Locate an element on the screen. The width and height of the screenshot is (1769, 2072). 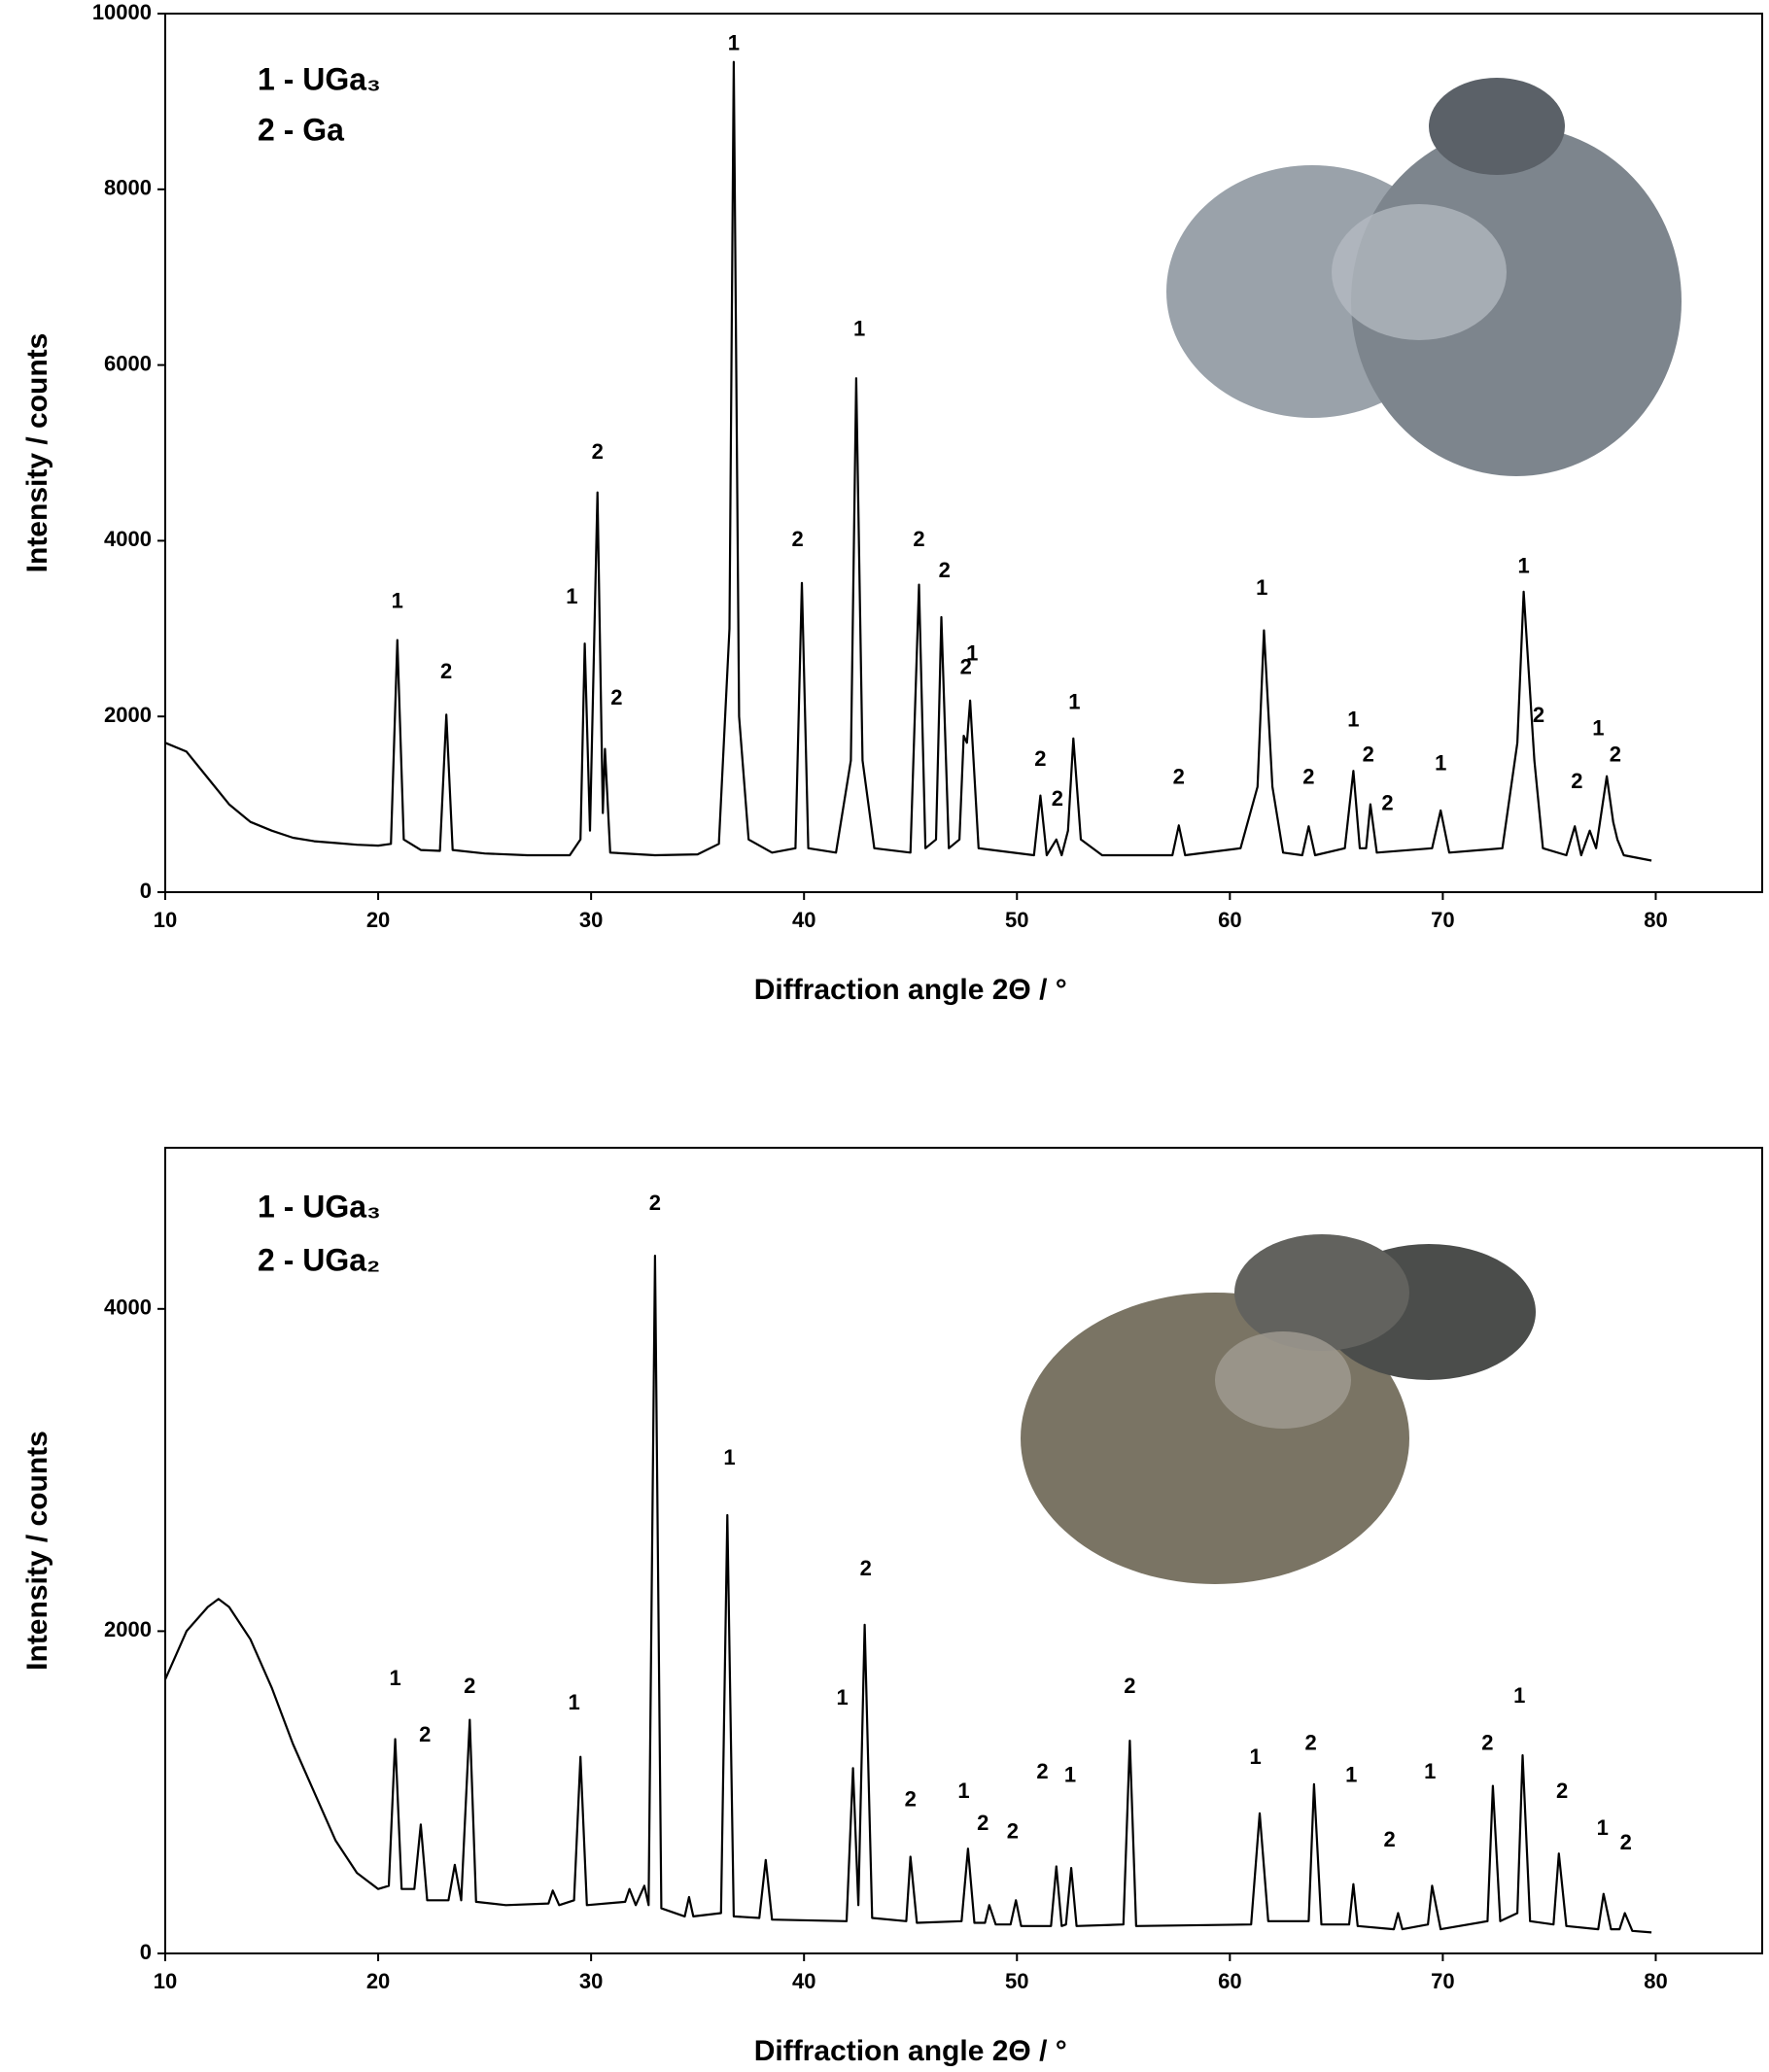
legend-entry: 2 - Ga is located at coordinates (301, 129).